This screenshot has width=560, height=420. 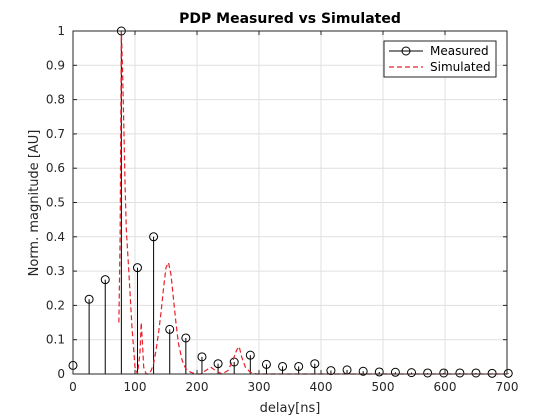 I want to click on y-tick-label: 0.6, so click(x=55, y=168).